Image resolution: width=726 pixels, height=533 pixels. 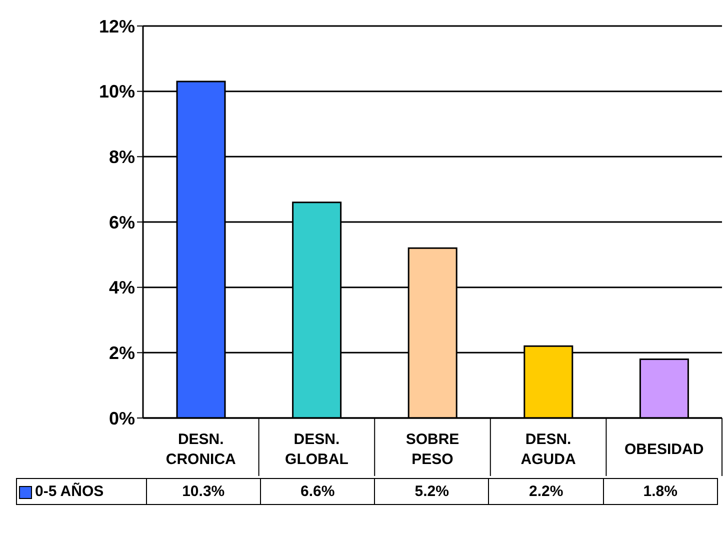 I want to click on y-tick-label: 10%, so click(x=116, y=92).